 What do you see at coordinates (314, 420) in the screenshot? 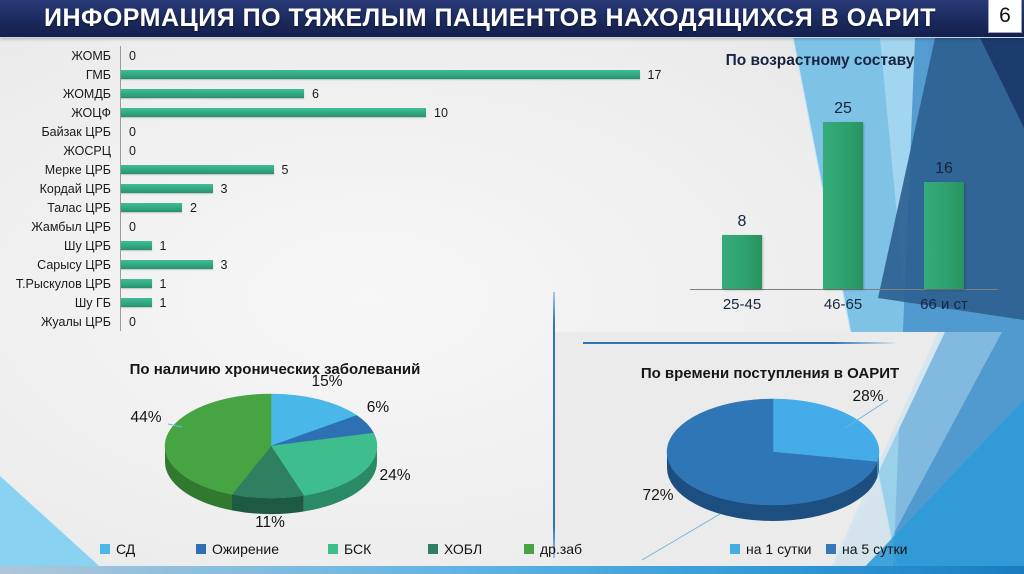
I see `pie-slice-СД` at bounding box center [314, 420].